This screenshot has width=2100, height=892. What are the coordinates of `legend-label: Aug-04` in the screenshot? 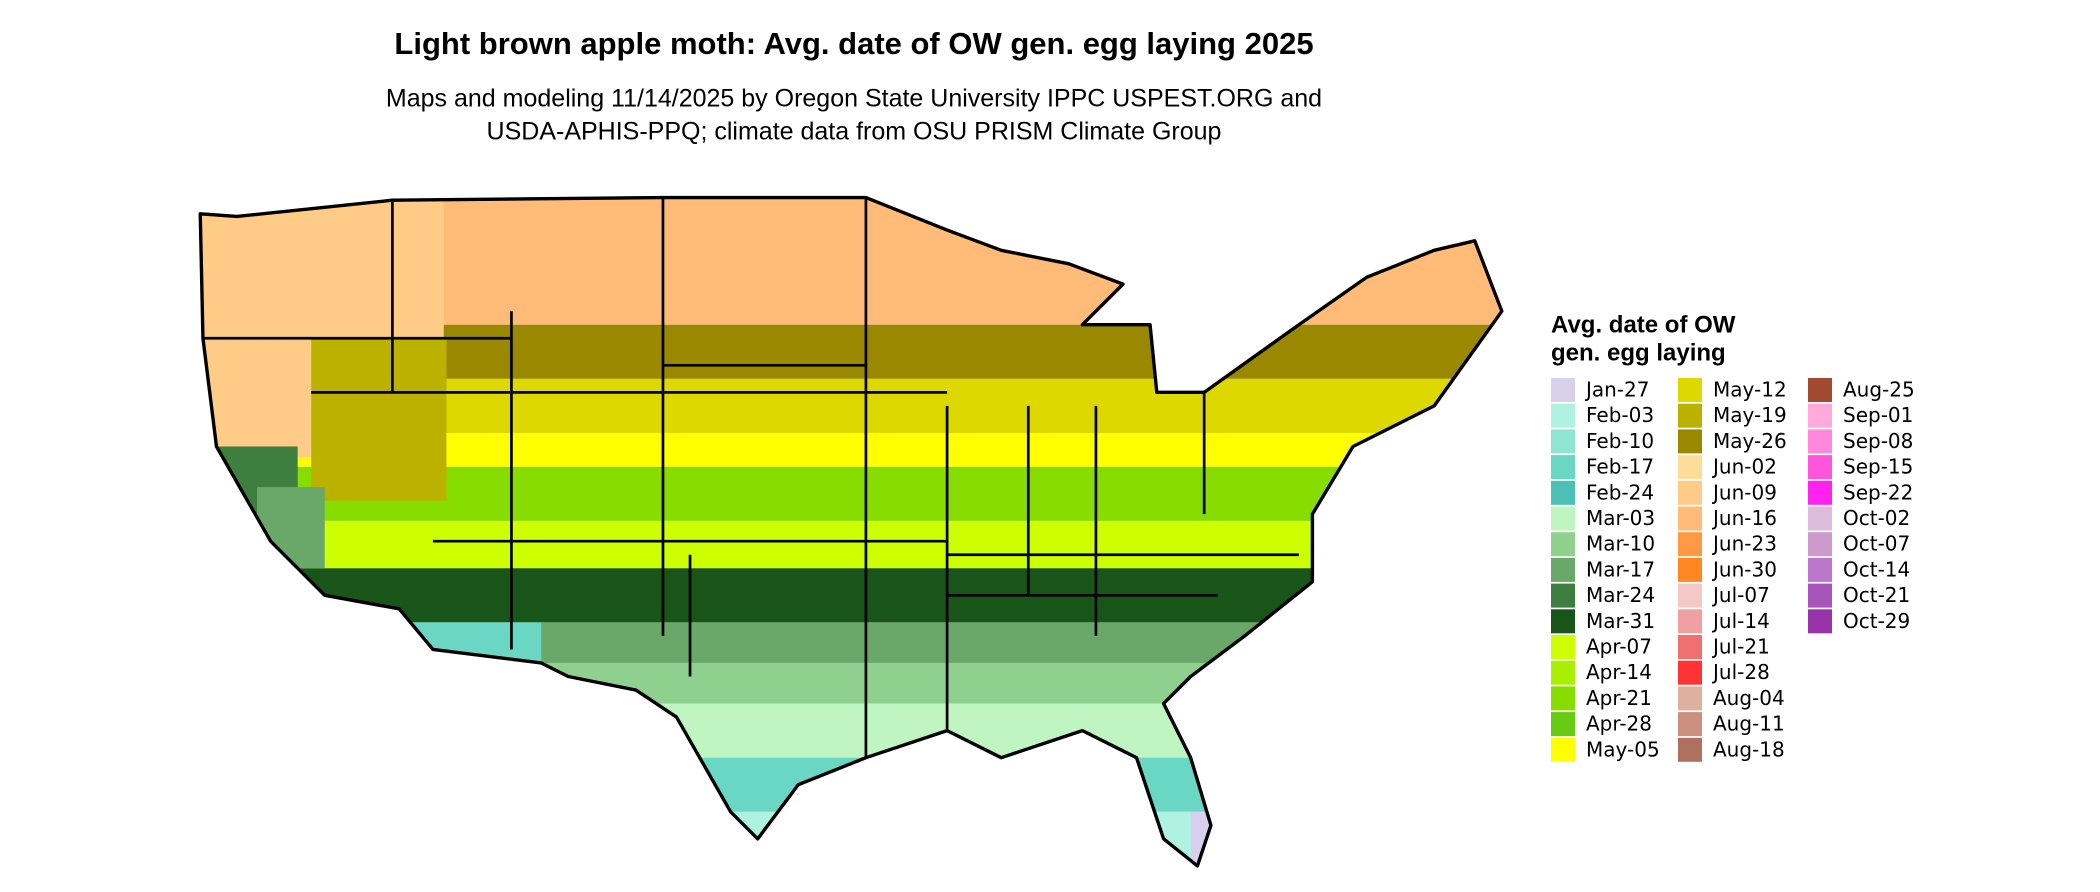 It's located at (1749, 698).